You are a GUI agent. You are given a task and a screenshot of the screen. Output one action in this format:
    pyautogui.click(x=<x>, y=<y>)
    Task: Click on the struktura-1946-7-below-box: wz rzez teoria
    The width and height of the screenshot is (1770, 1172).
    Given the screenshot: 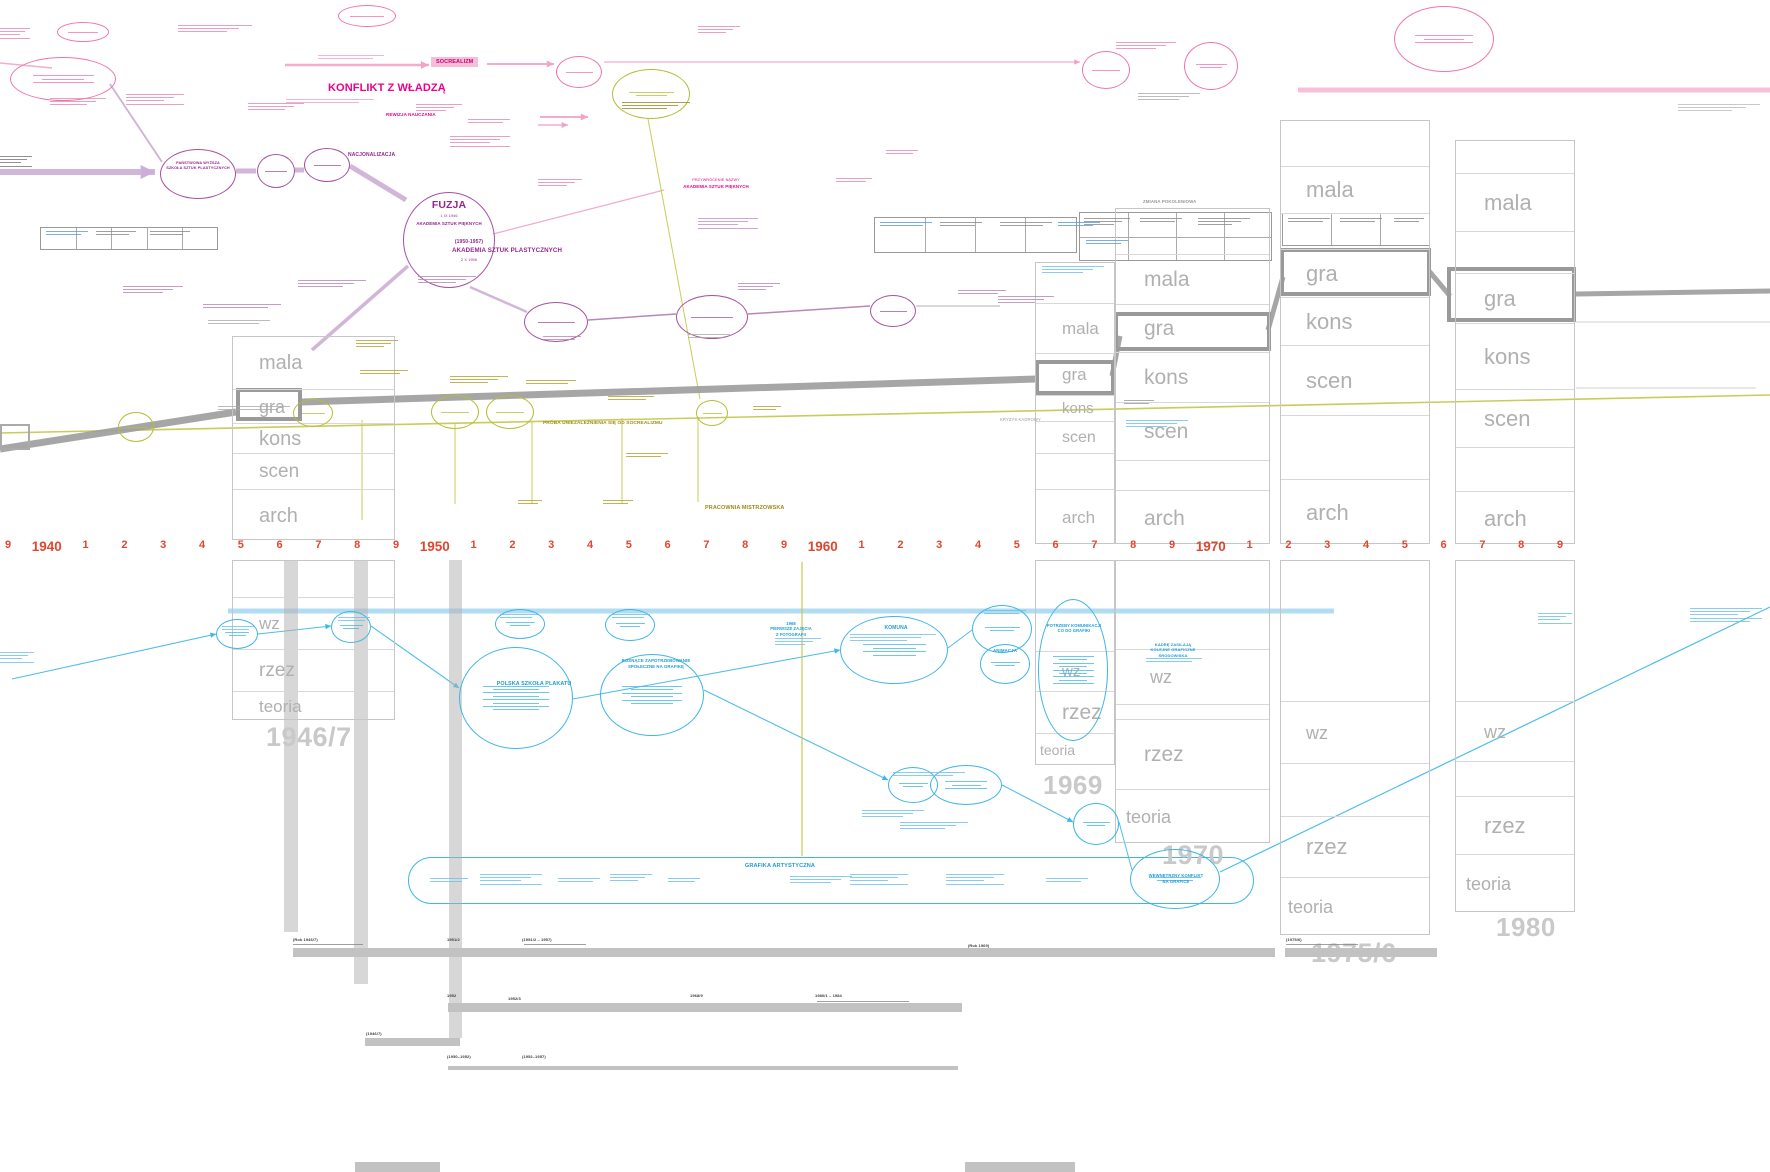 What is the action you would take?
    pyautogui.click(x=313, y=640)
    